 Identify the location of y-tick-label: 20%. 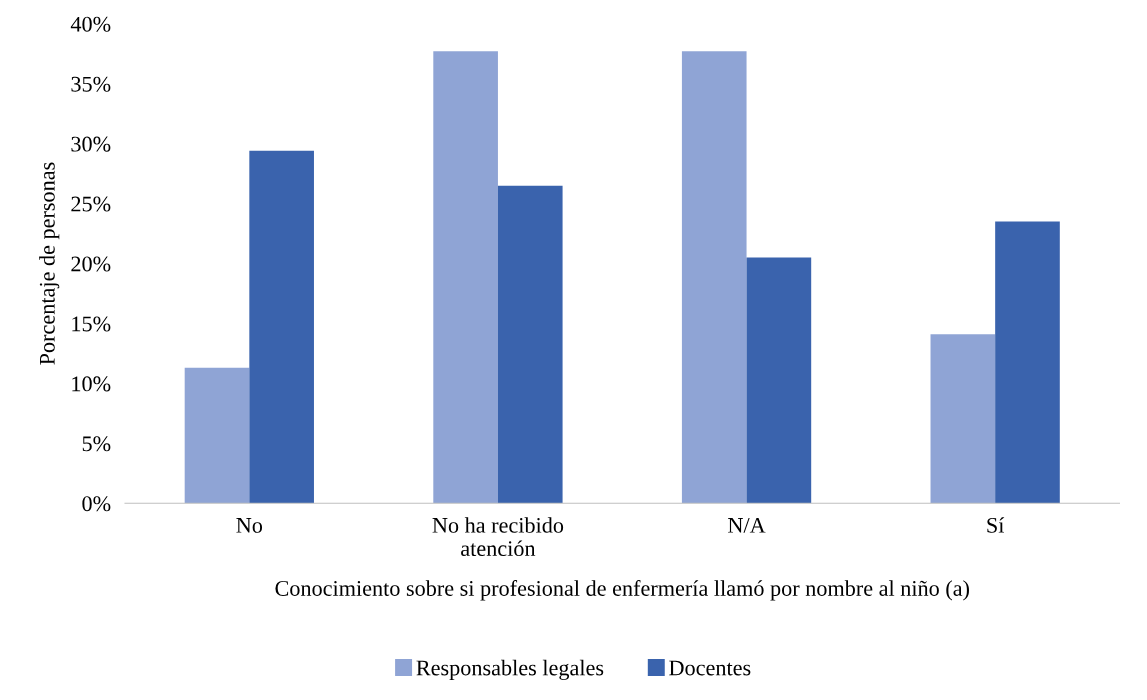
(91, 264).